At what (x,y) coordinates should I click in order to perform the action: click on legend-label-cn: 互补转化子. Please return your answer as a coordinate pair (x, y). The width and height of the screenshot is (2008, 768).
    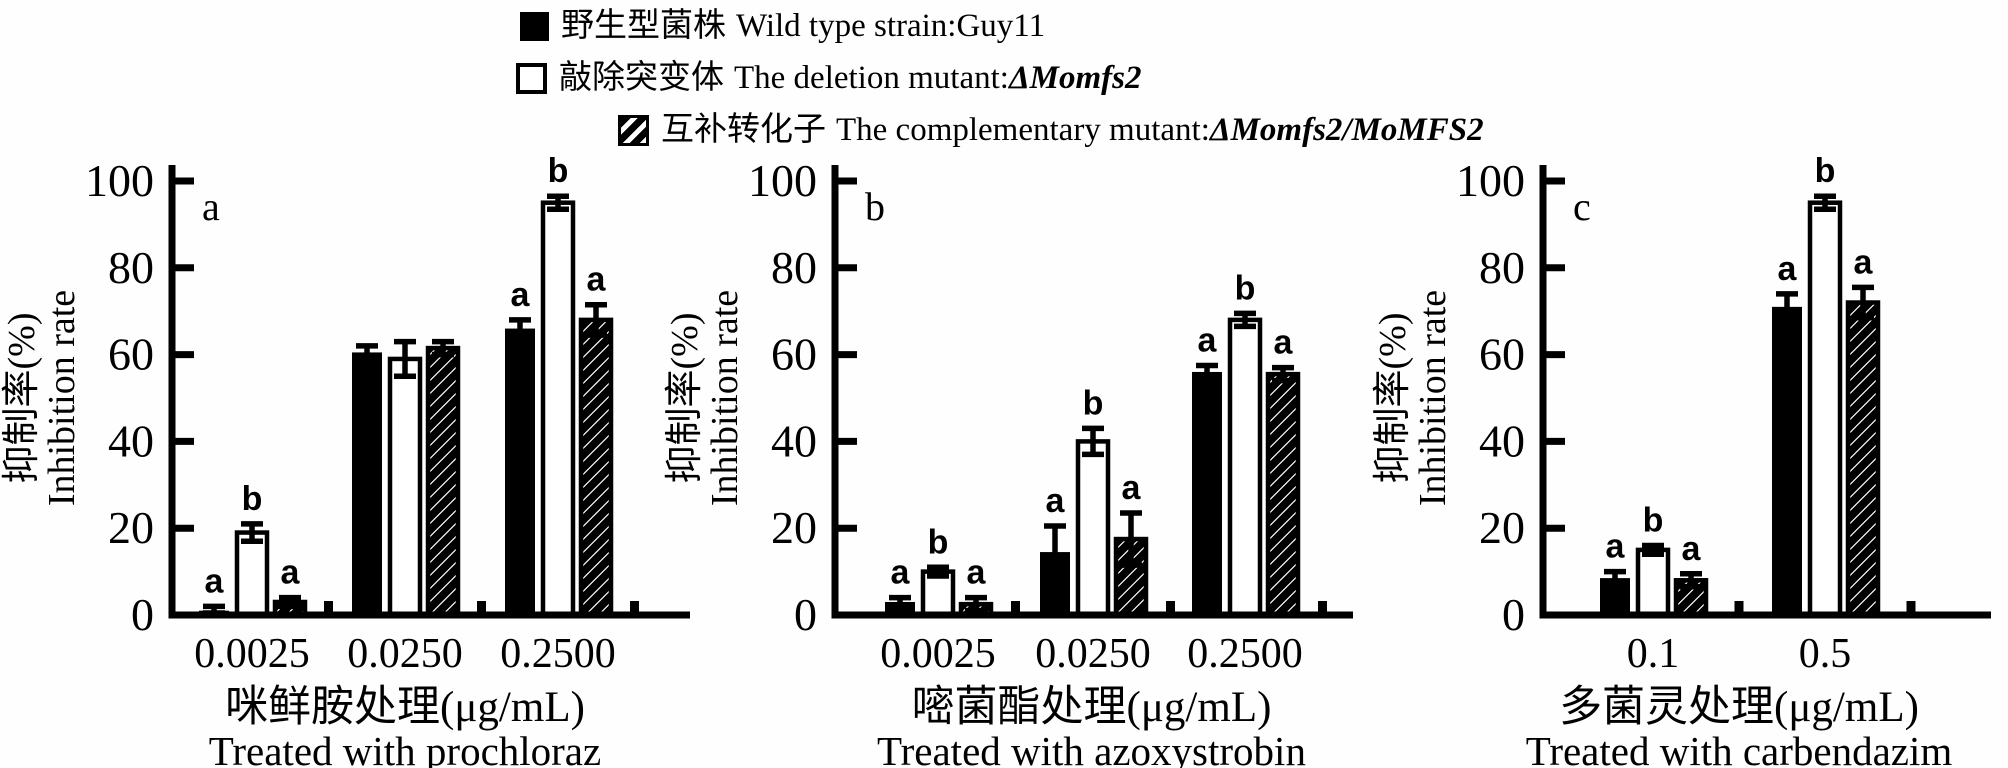
    Looking at the image, I should click on (743, 130).